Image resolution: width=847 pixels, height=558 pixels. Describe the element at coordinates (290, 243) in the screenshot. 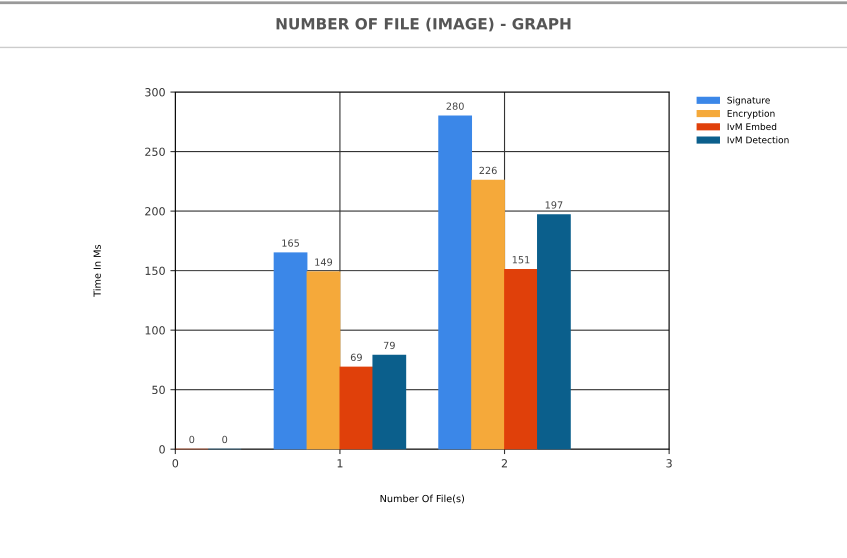

I see `data-label: 165` at that location.